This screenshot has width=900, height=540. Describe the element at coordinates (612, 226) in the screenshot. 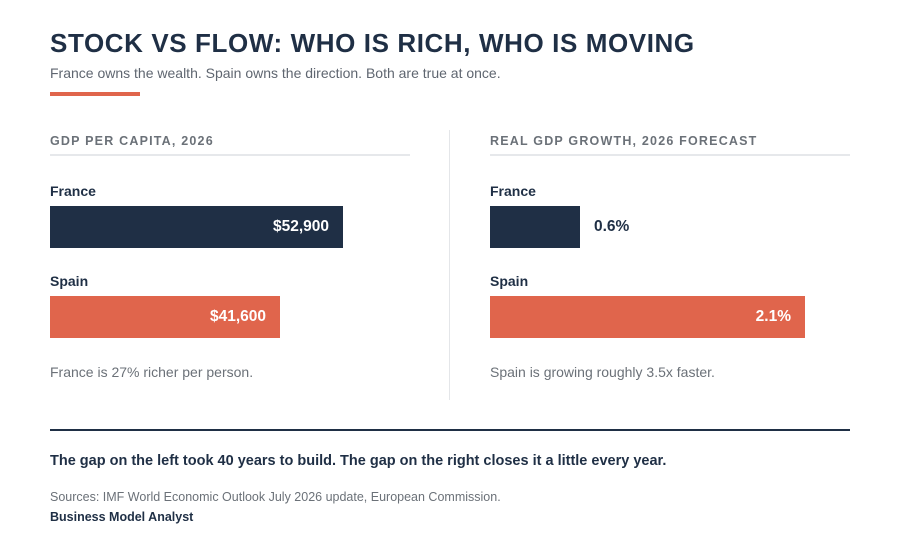

I see `bar-value-france: 0.6%` at that location.